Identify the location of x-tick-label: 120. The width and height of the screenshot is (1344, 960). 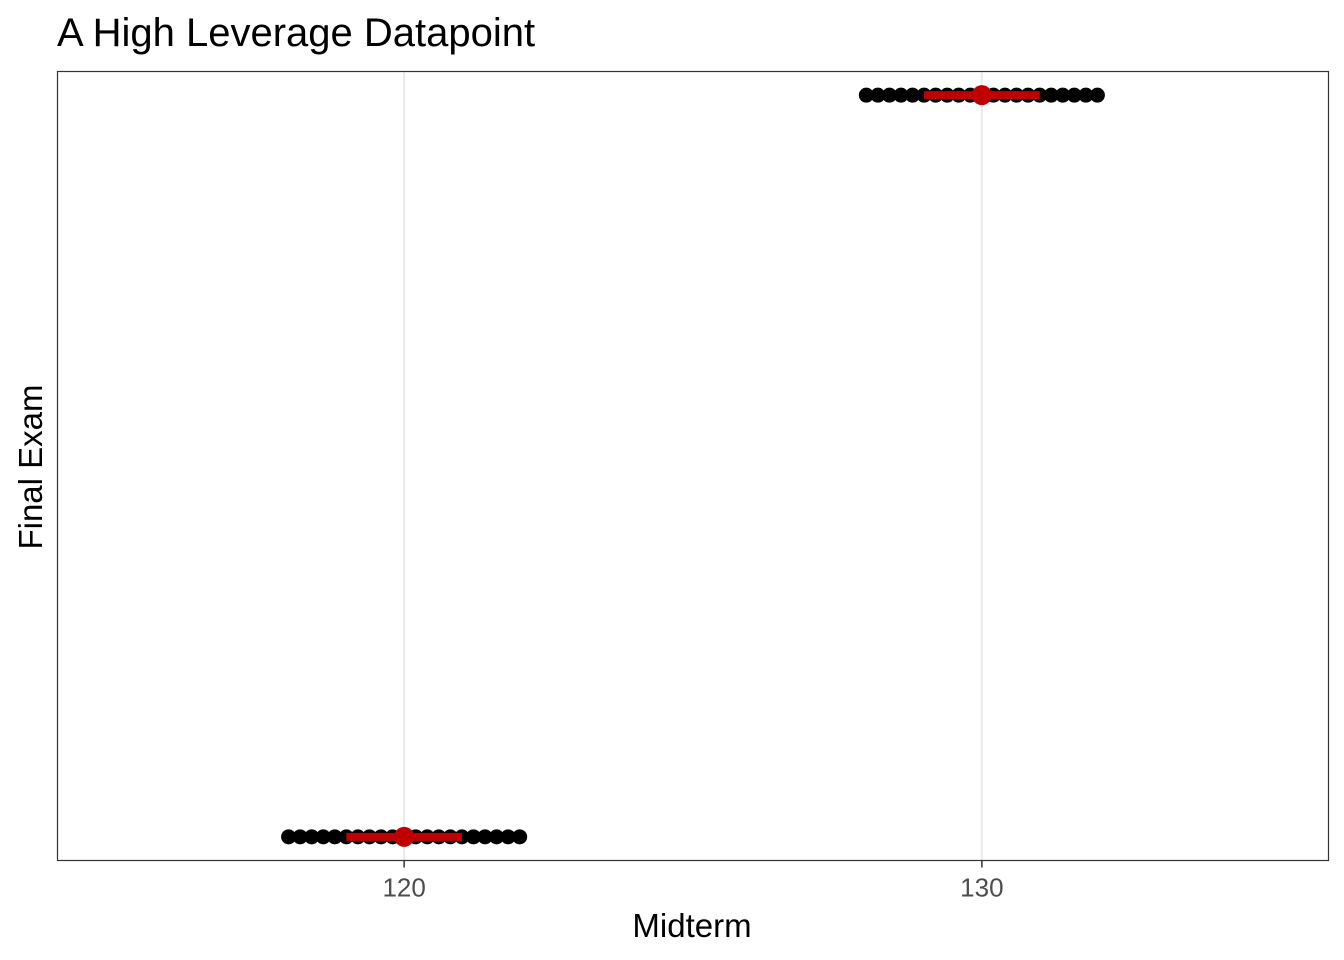
(403, 888).